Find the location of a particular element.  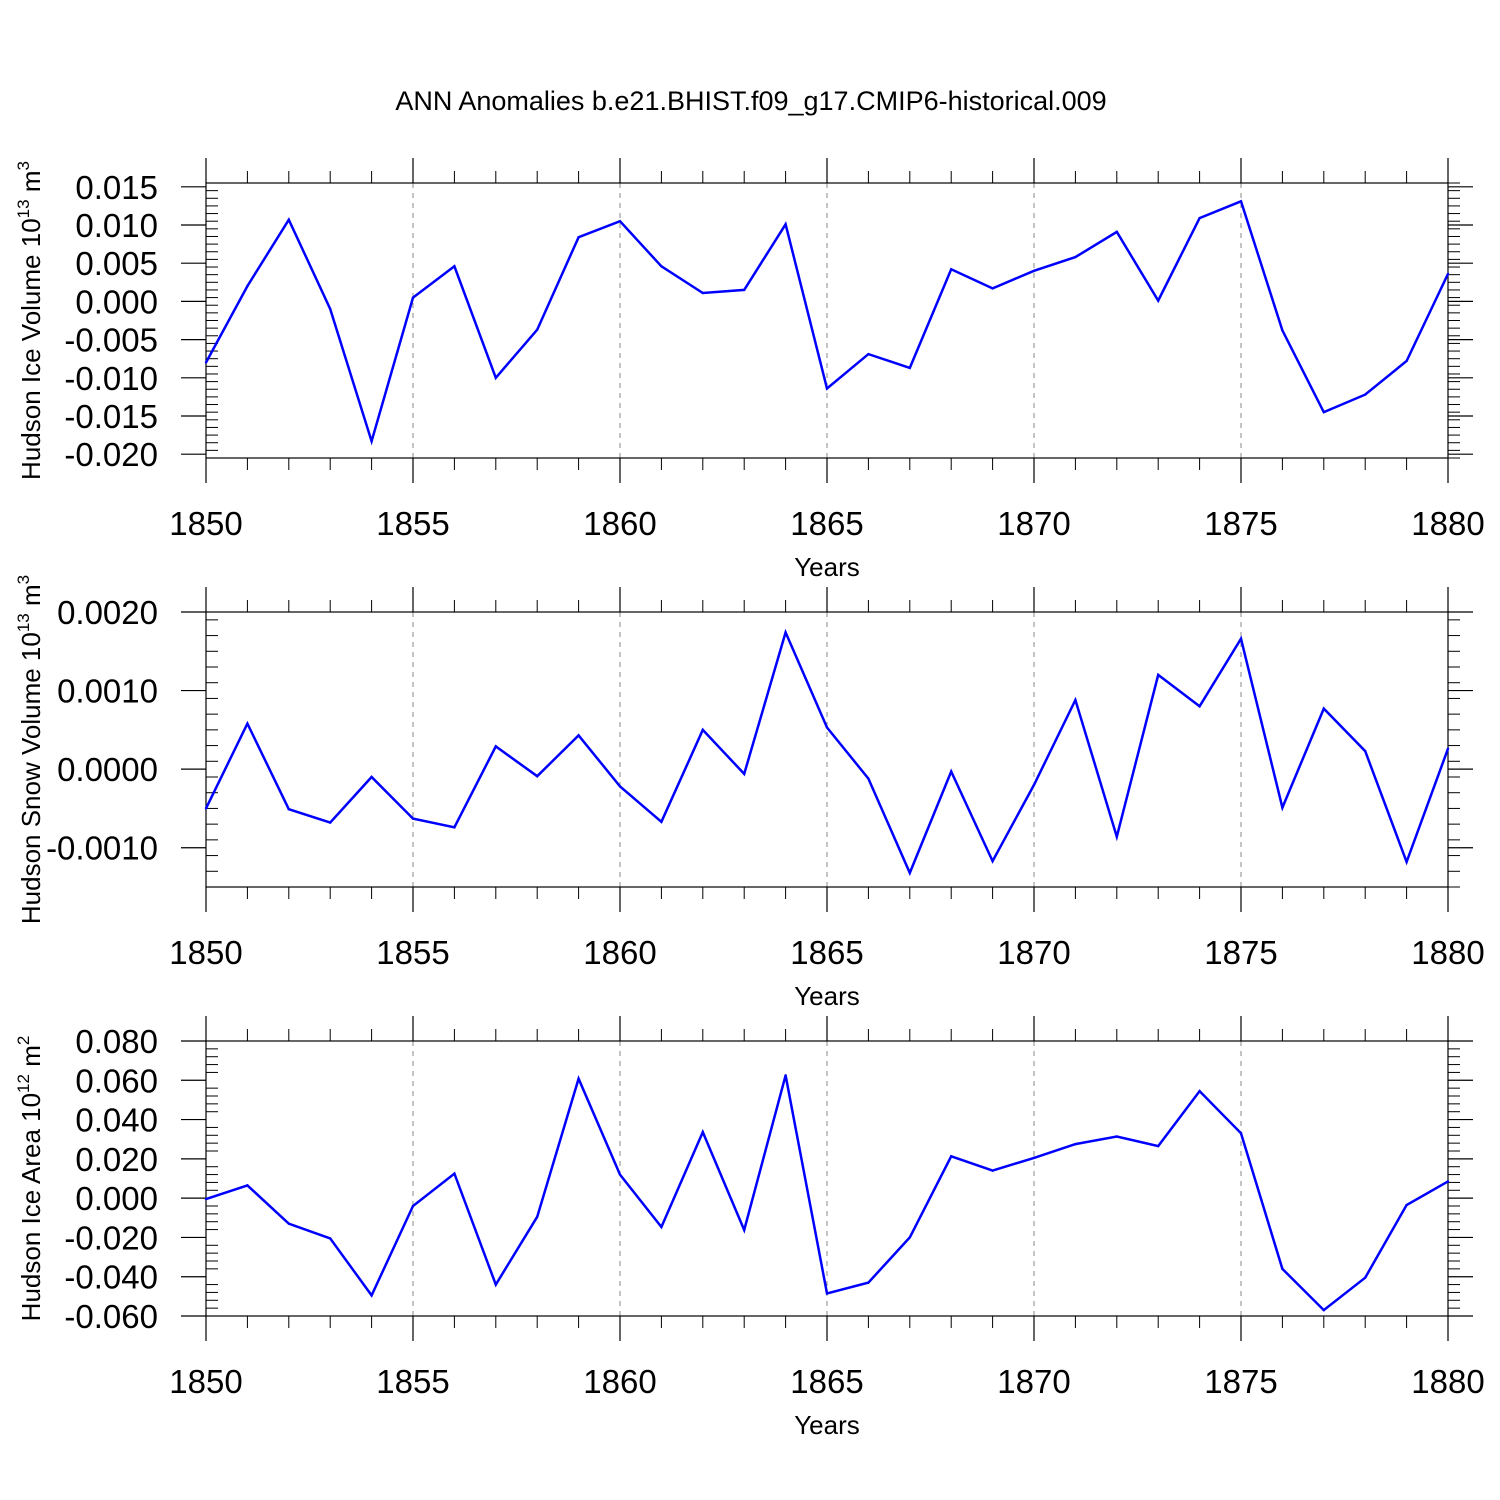

y-tick-label: -0.0010 is located at coordinates (102, 848).